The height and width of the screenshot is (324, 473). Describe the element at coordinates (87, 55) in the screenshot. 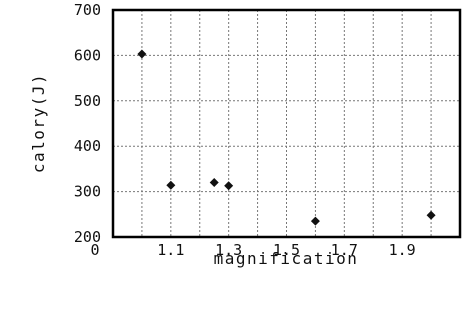

I see `y-tick-label: 600` at that location.